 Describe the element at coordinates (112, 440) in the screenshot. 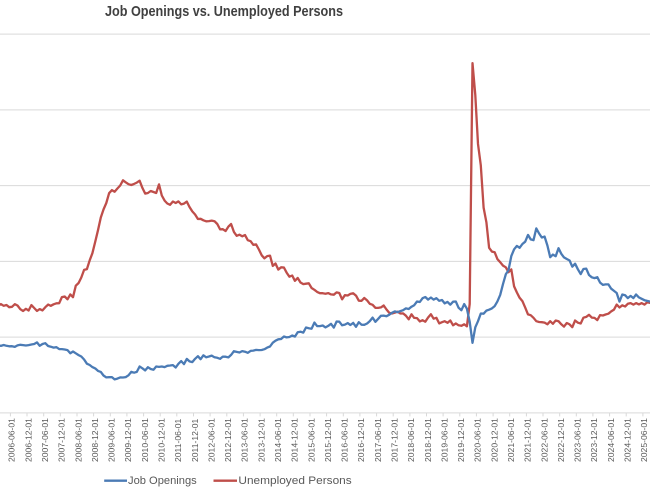

I see `svg-text: 2009-06-01` at that location.